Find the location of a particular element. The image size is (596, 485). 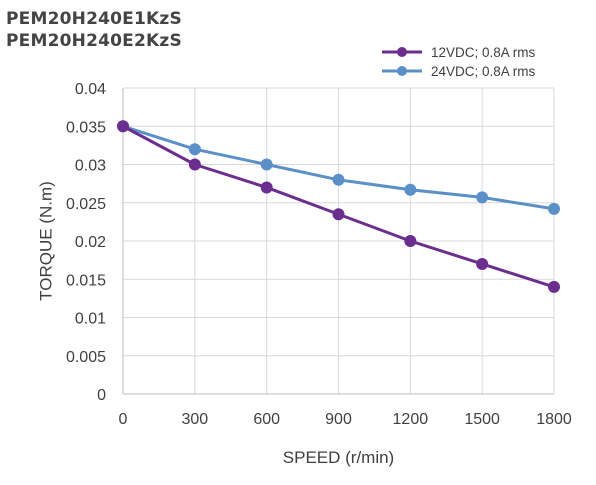

y-tick-label: 0.035 is located at coordinates (86, 127).